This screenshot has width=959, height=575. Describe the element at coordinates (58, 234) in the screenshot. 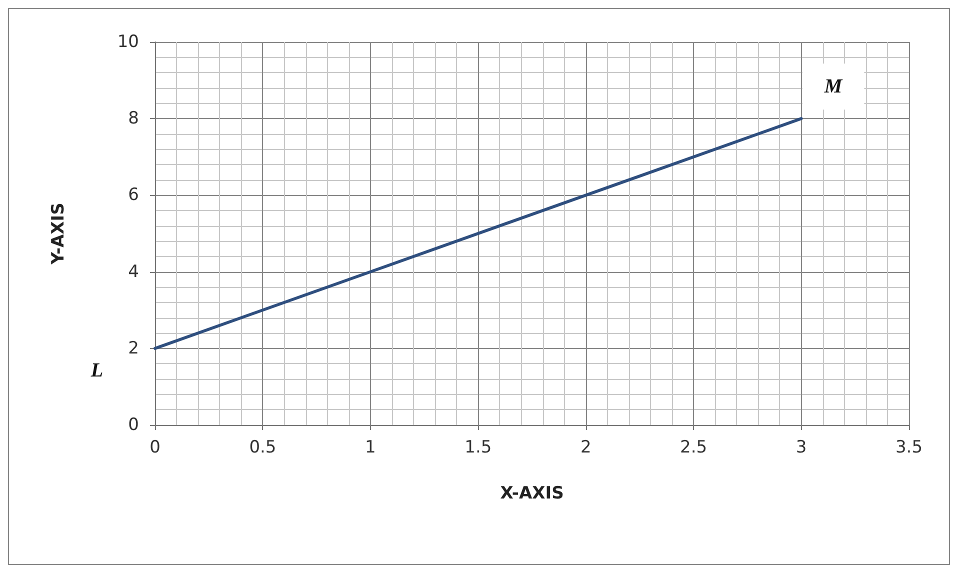

I see `y-axis-title: Y-AXIS` at that location.